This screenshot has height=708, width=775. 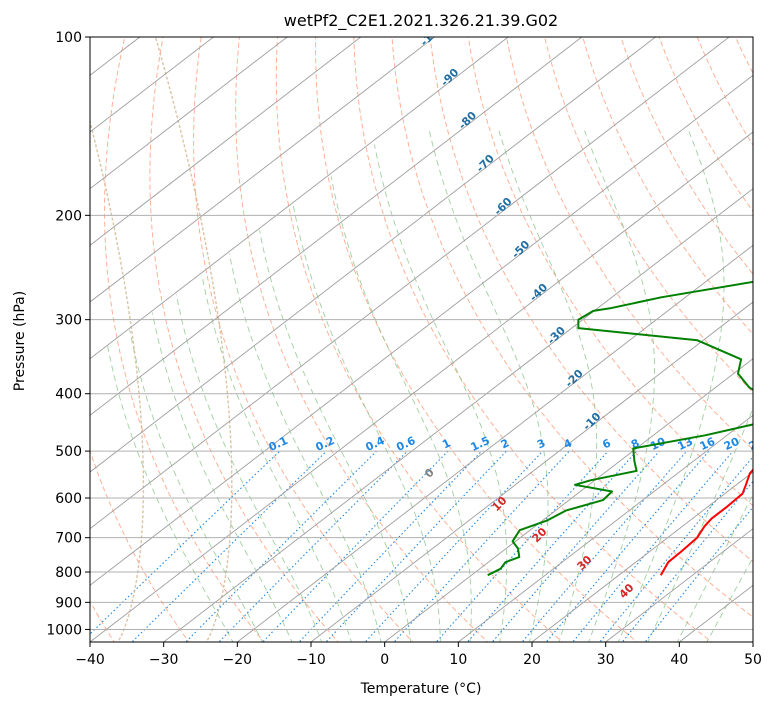 I want to click on y-axis-label: Pressure (hPa), so click(x=20, y=341).